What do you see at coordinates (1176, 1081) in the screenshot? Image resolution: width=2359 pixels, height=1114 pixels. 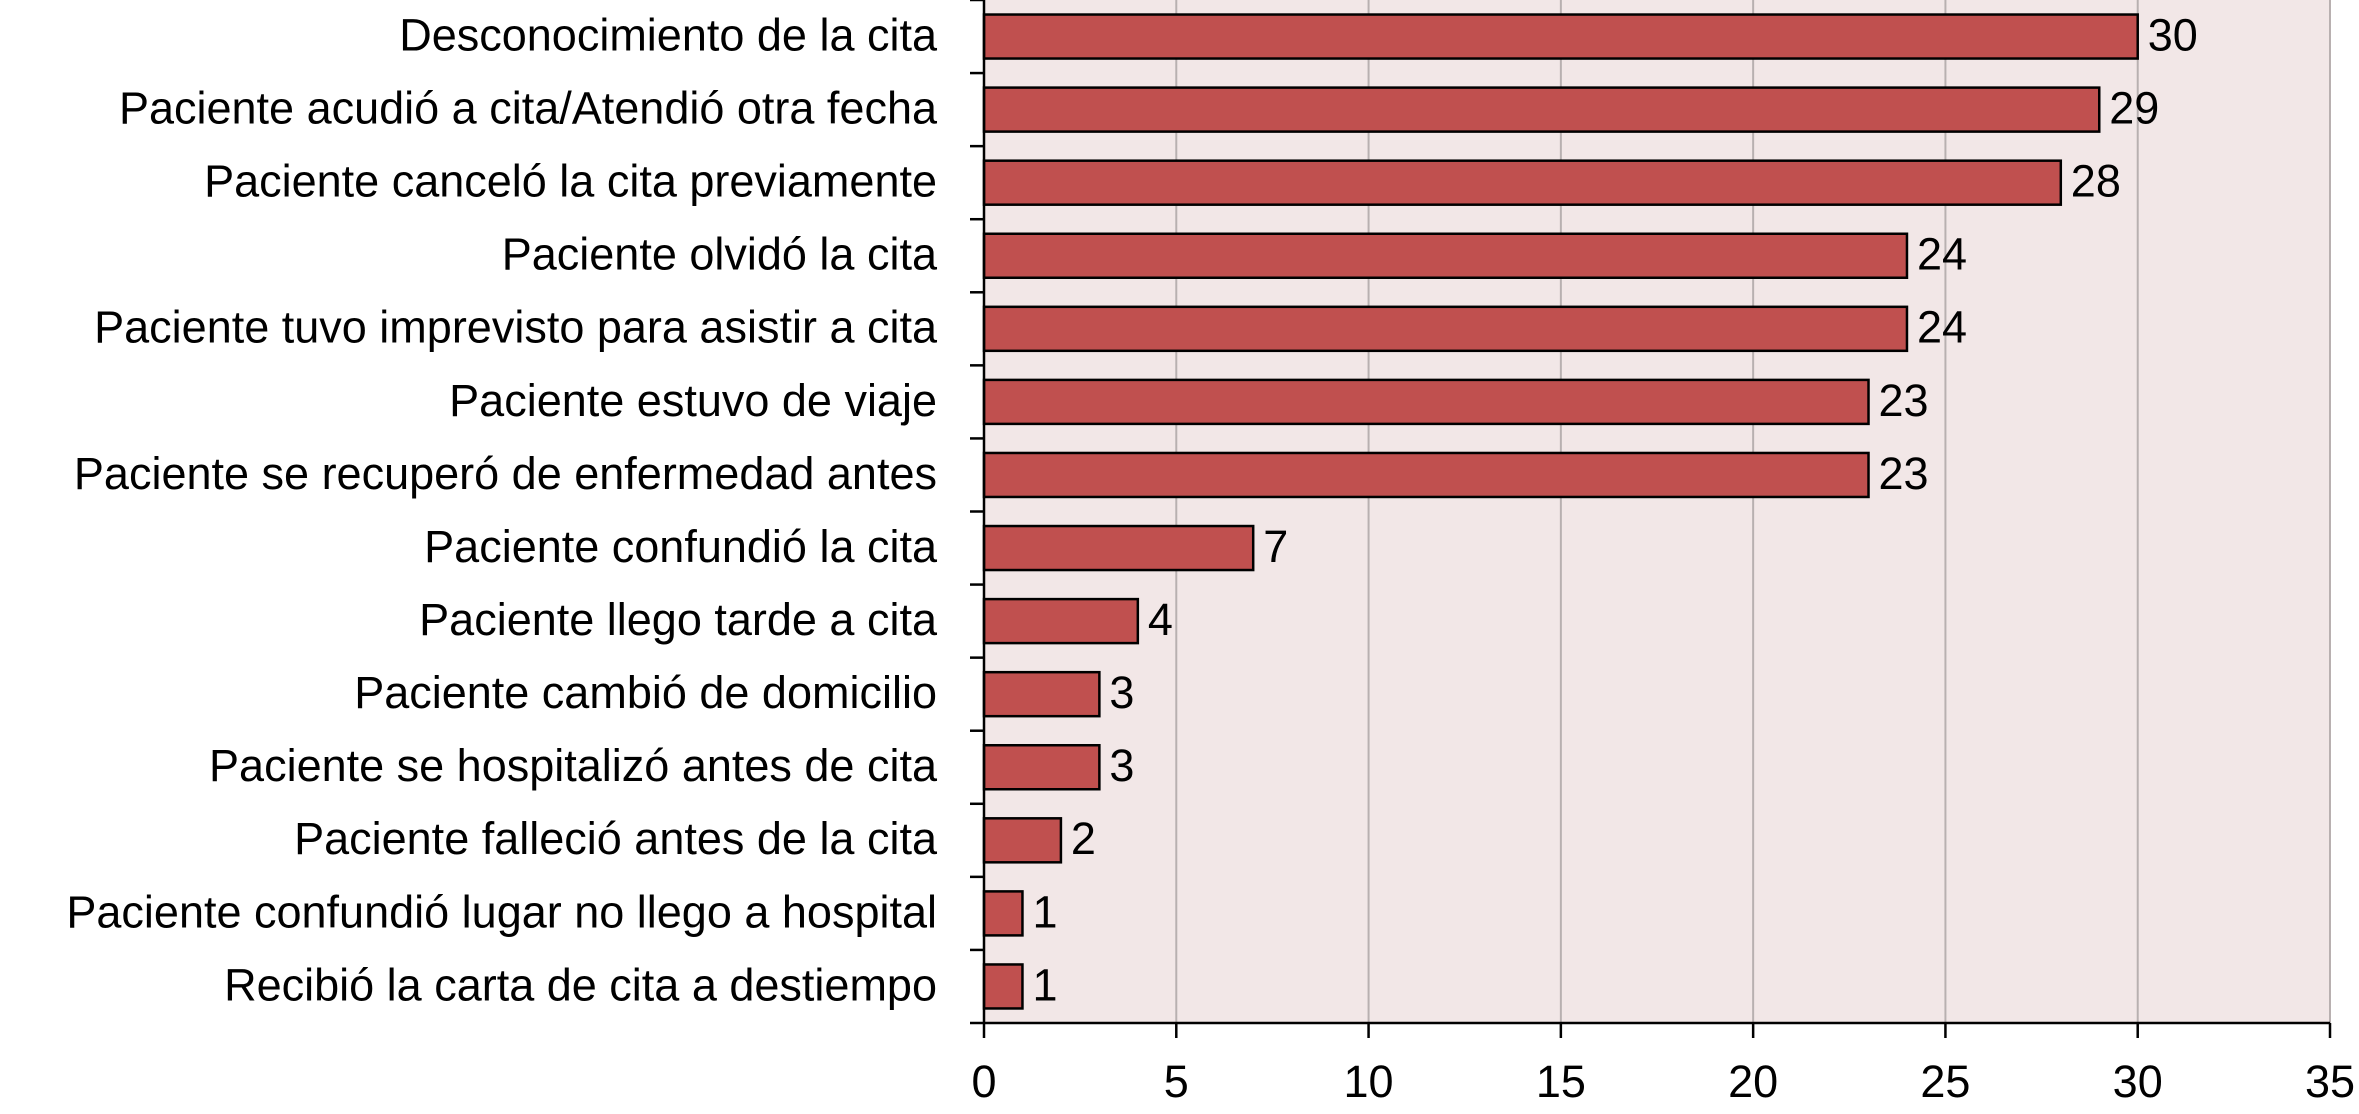 I see `x-tick-label: 5` at bounding box center [1176, 1081].